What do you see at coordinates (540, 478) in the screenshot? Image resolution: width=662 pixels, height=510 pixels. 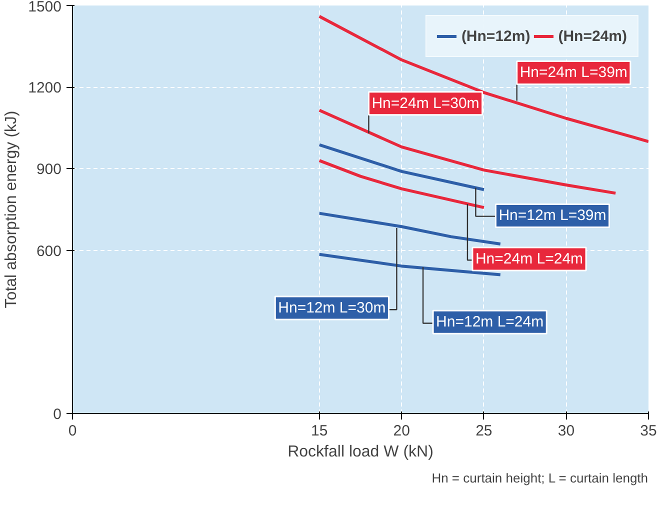 I see `text: Hn = curtain height; L = curtain length` at bounding box center [540, 478].